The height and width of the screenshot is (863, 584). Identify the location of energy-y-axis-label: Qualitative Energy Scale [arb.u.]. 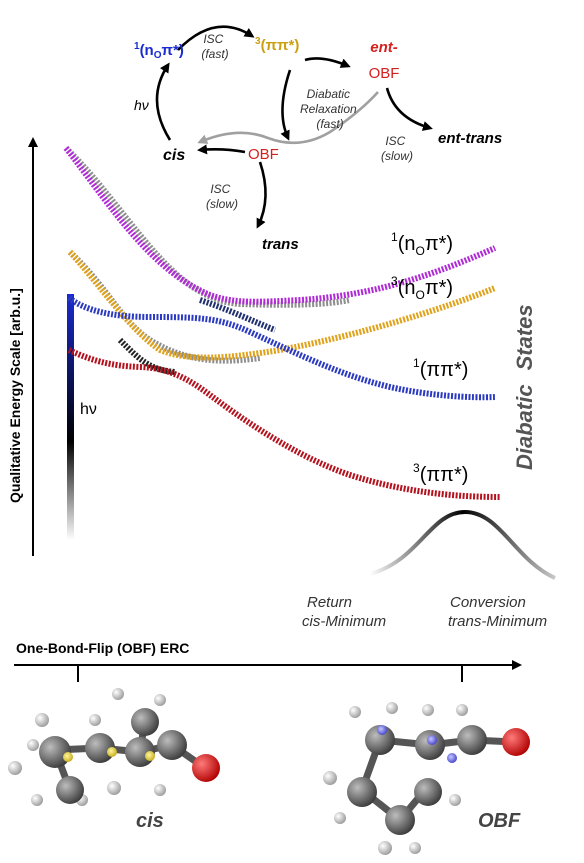
(15, 395).